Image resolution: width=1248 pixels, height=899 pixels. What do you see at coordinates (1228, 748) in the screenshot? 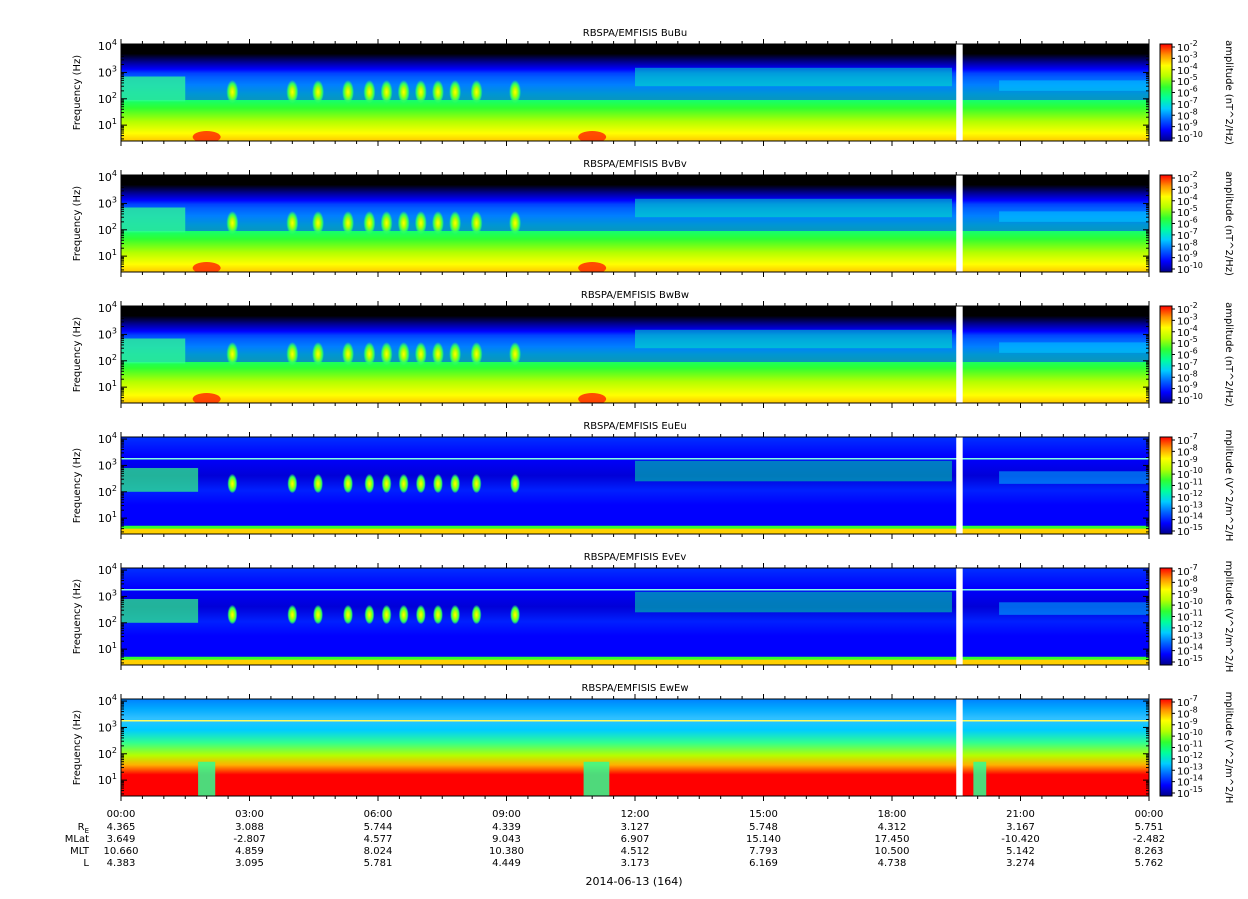
I see `colorbar-label: mplitude (V^2/m^2/H` at bounding box center [1228, 748].